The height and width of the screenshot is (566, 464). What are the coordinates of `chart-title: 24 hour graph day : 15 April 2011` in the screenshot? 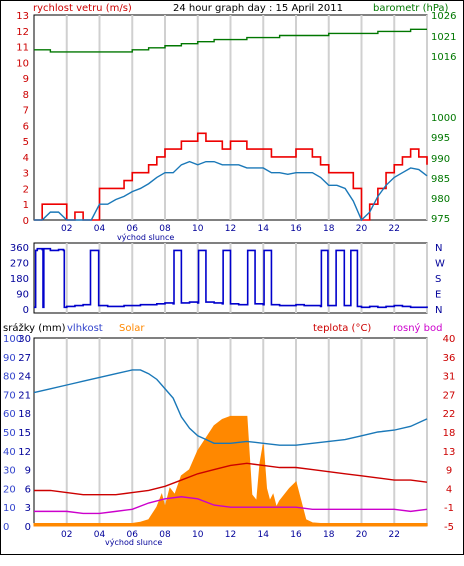 It's located at (258, 8).